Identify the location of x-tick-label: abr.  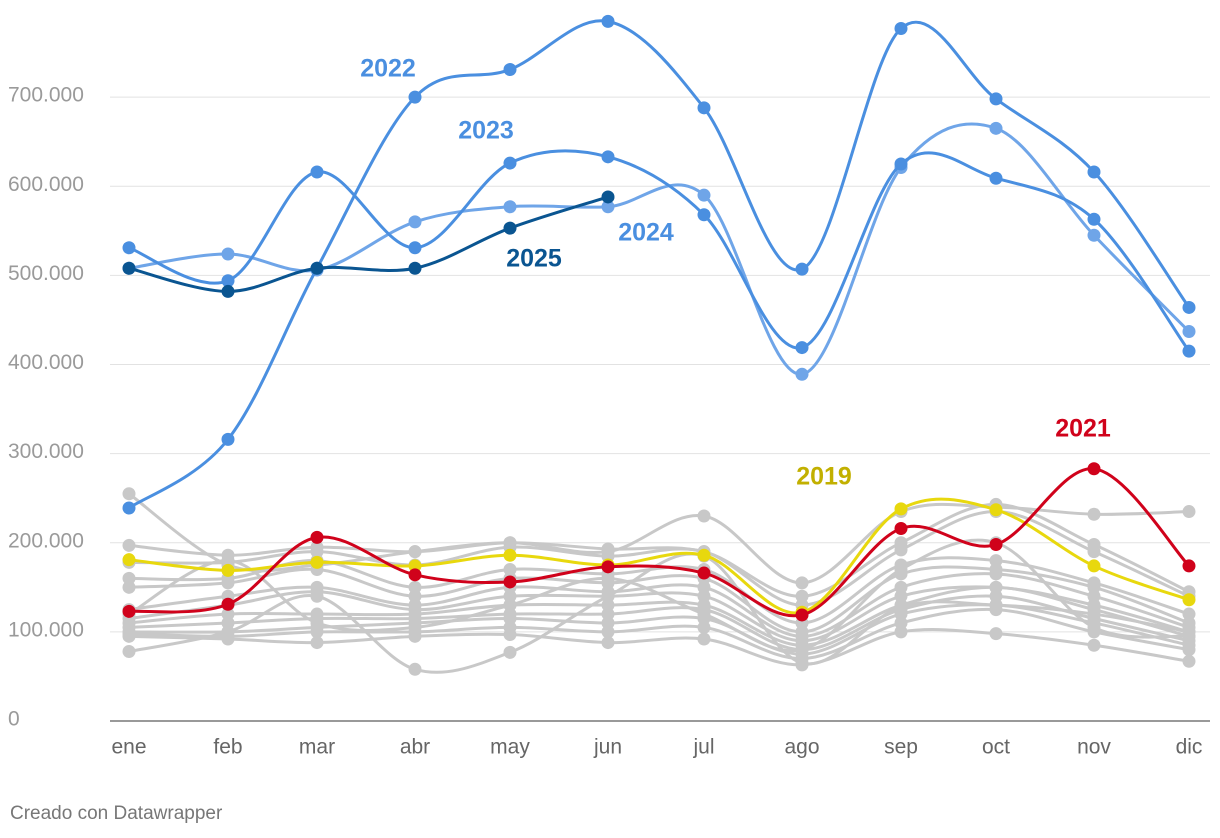
(415, 747).